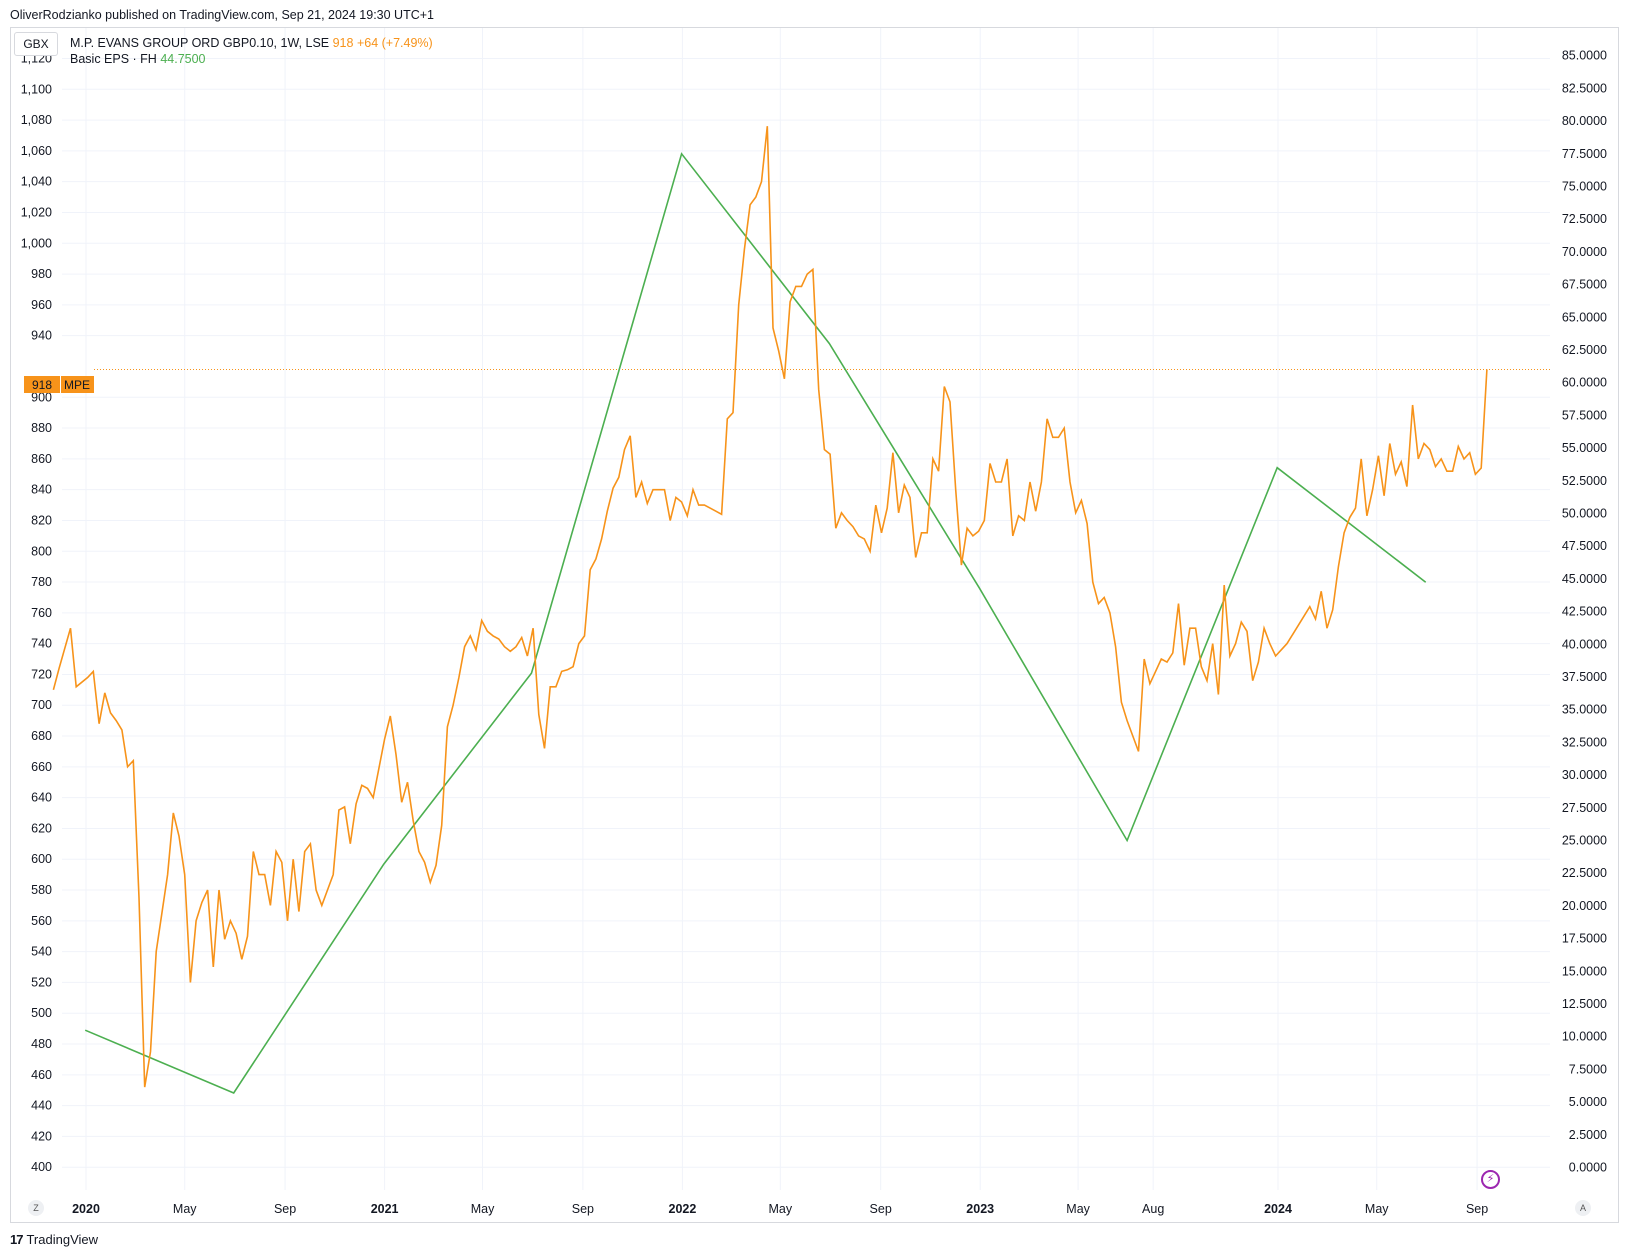  What do you see at coordinates (1584, 415) in the screenshot?
I see `right-tick-label: 57.5000` at bounding box center [1584, 415].